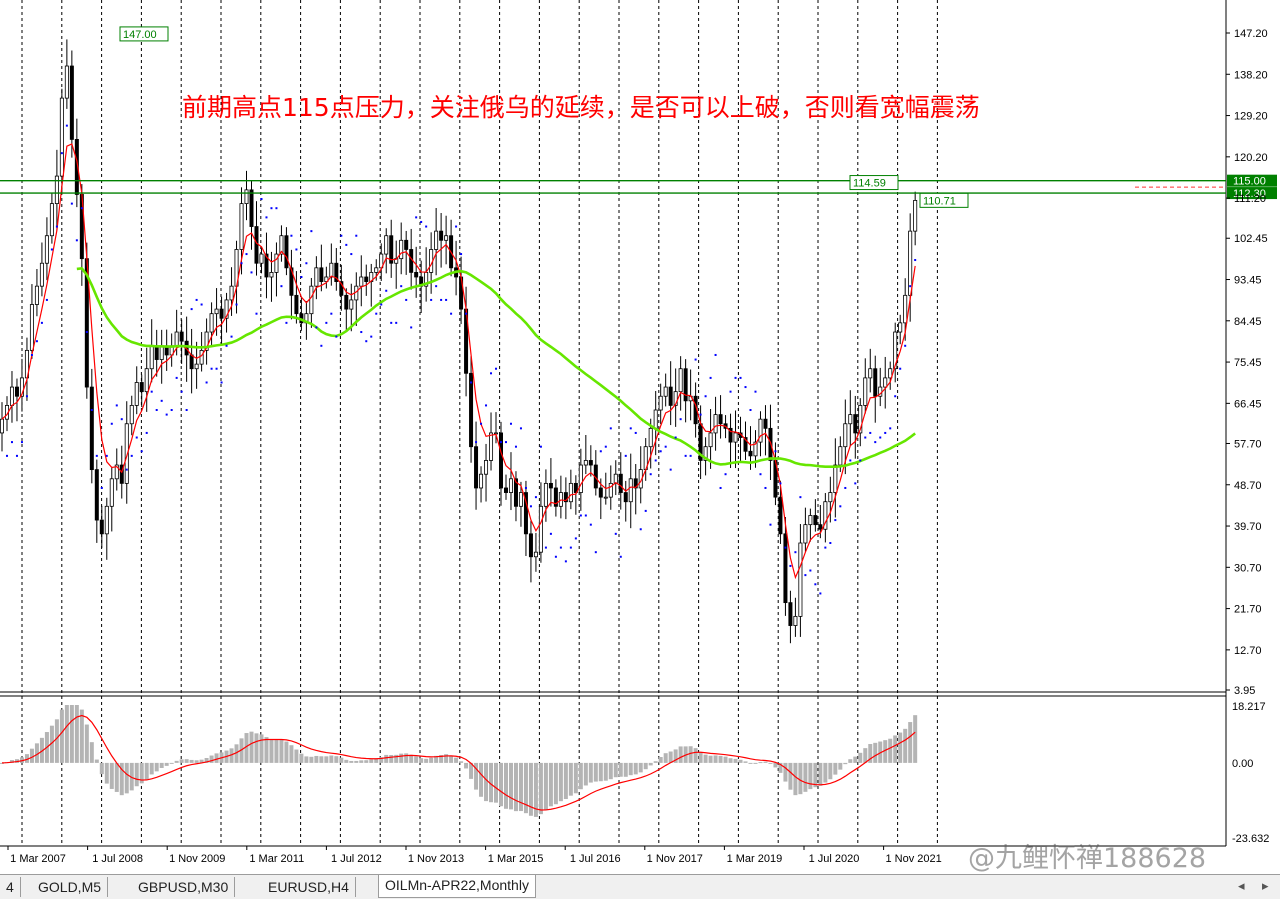 The image size is (1280, 899). I want to click on tab-eurusd-h4: EURUSD,H4, so click(309, 887).